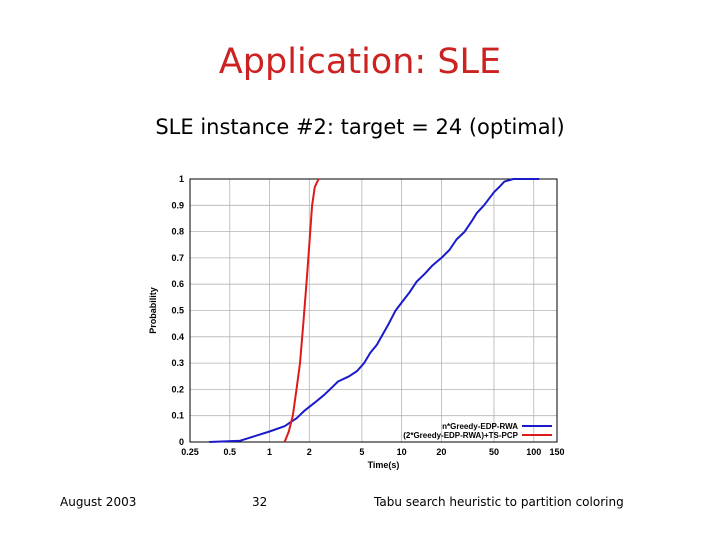  I want to click on x-tick-label: 10, so click(402, 452).